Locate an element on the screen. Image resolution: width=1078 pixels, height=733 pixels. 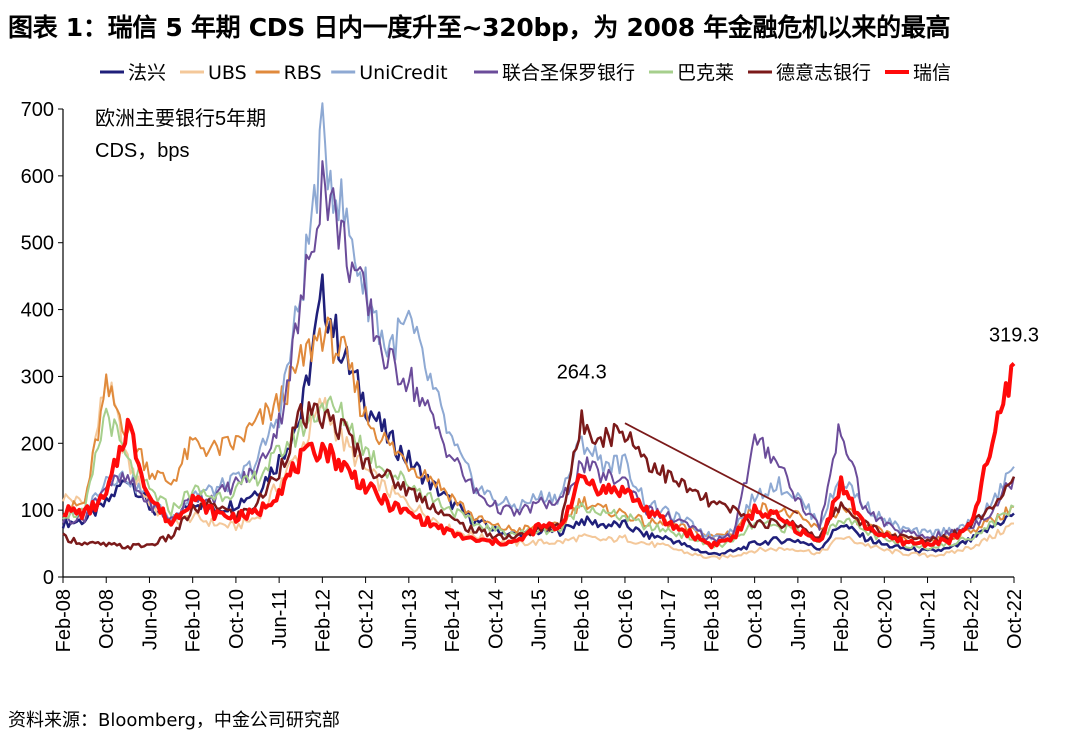
x-tick-label: Oct-20 is located at coordinates (885, 619).